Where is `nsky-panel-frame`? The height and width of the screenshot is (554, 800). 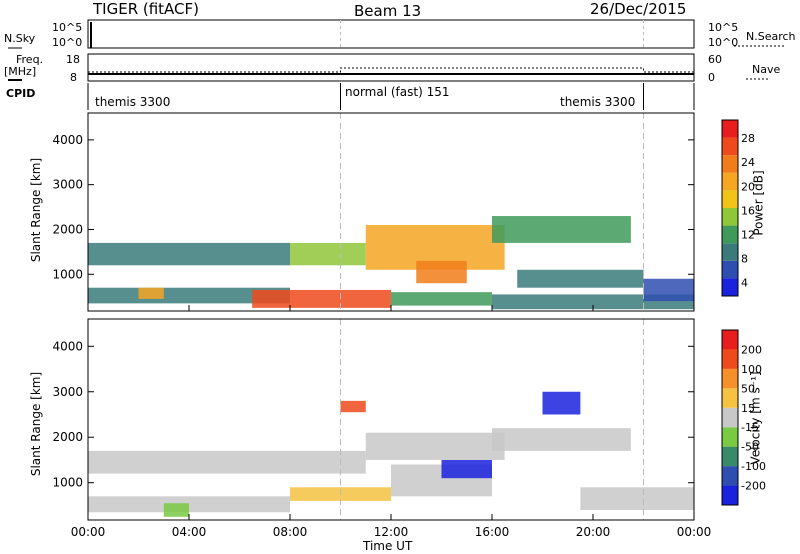 nsky-panel-frame is located at coordinates (391, 34).